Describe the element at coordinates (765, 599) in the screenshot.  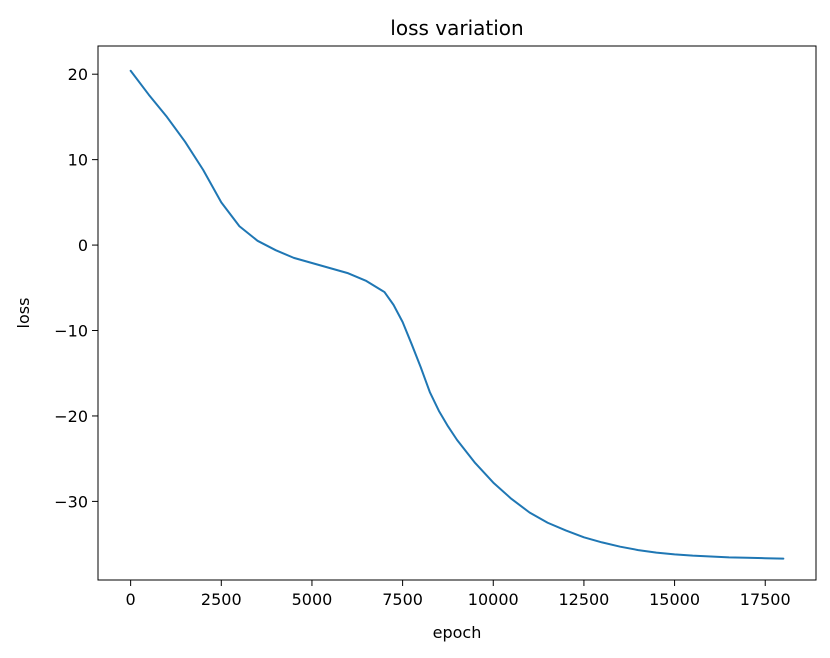
I see `x-tick-label: 17500` at that location.